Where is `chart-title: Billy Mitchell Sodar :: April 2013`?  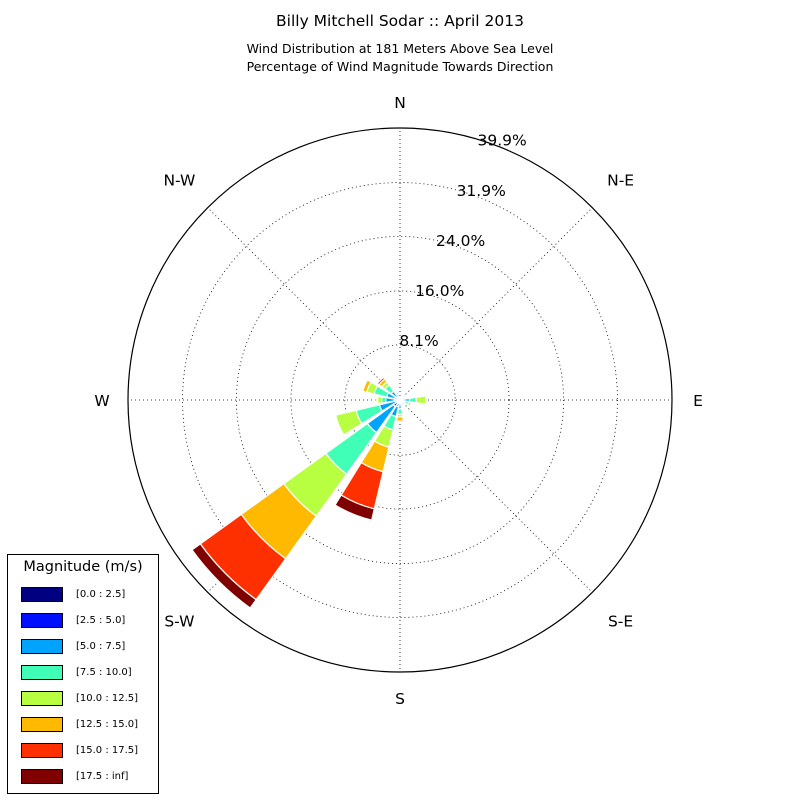
chart-title: Billy Mitchell Sodar :: April 2013 is located at coordinates (400, 21).